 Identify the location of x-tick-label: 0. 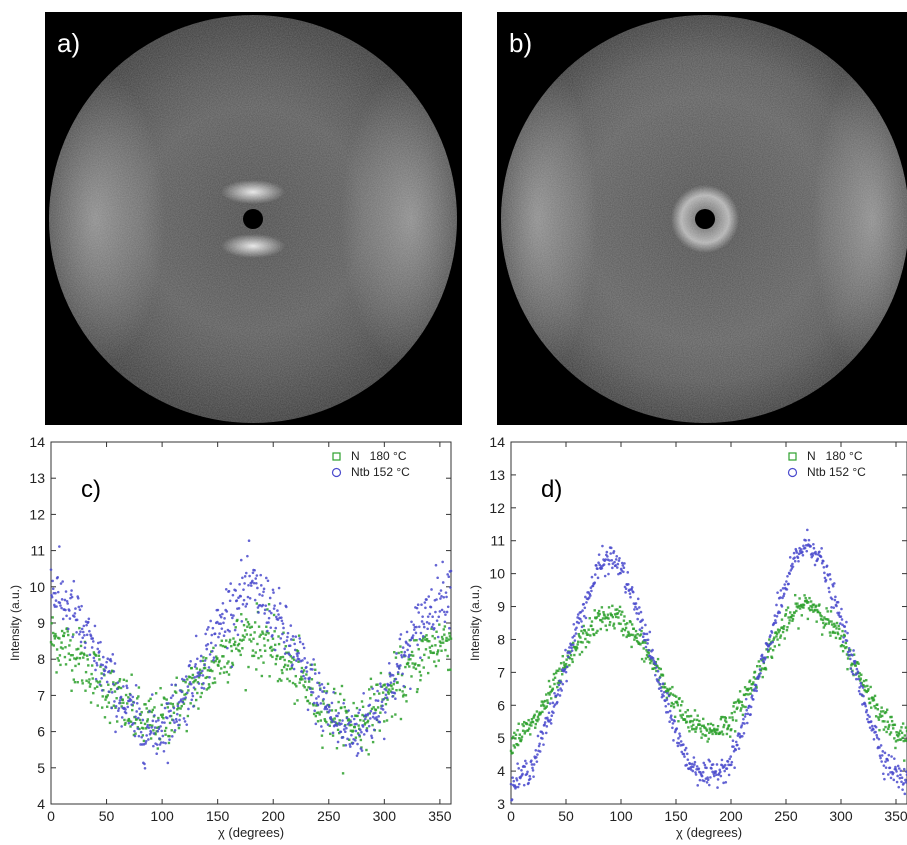
(511, 816).